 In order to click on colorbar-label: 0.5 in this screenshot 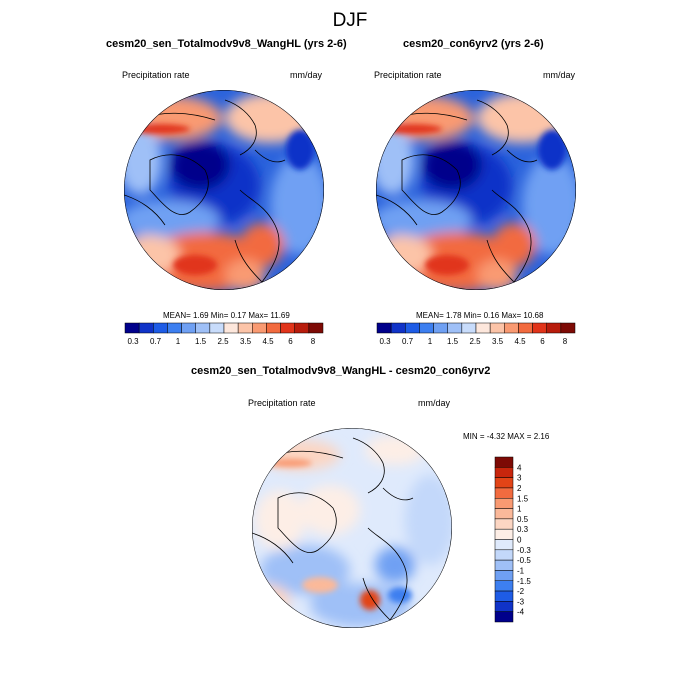, I will do `click(523, 519)`.